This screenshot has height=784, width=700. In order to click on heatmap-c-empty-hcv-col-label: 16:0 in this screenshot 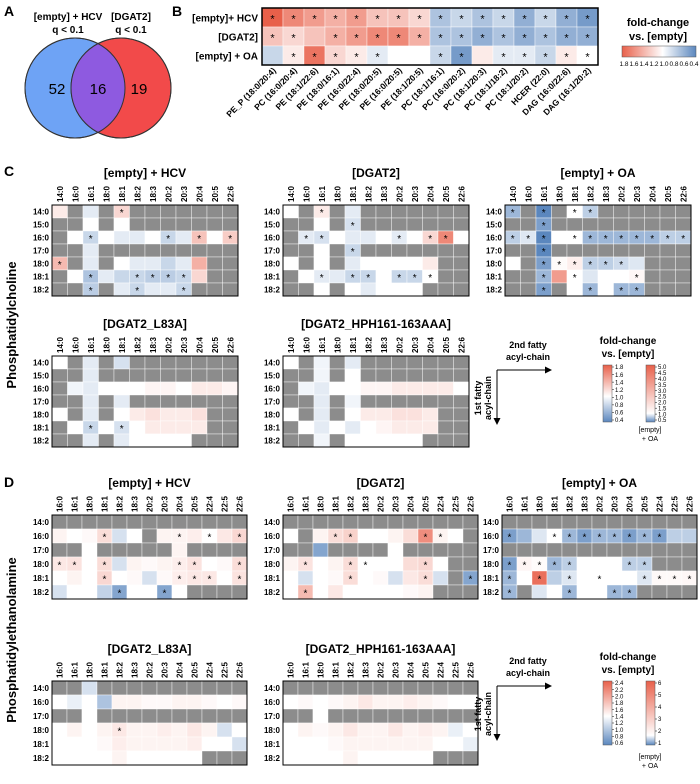, I will do `click(75, 193)`.